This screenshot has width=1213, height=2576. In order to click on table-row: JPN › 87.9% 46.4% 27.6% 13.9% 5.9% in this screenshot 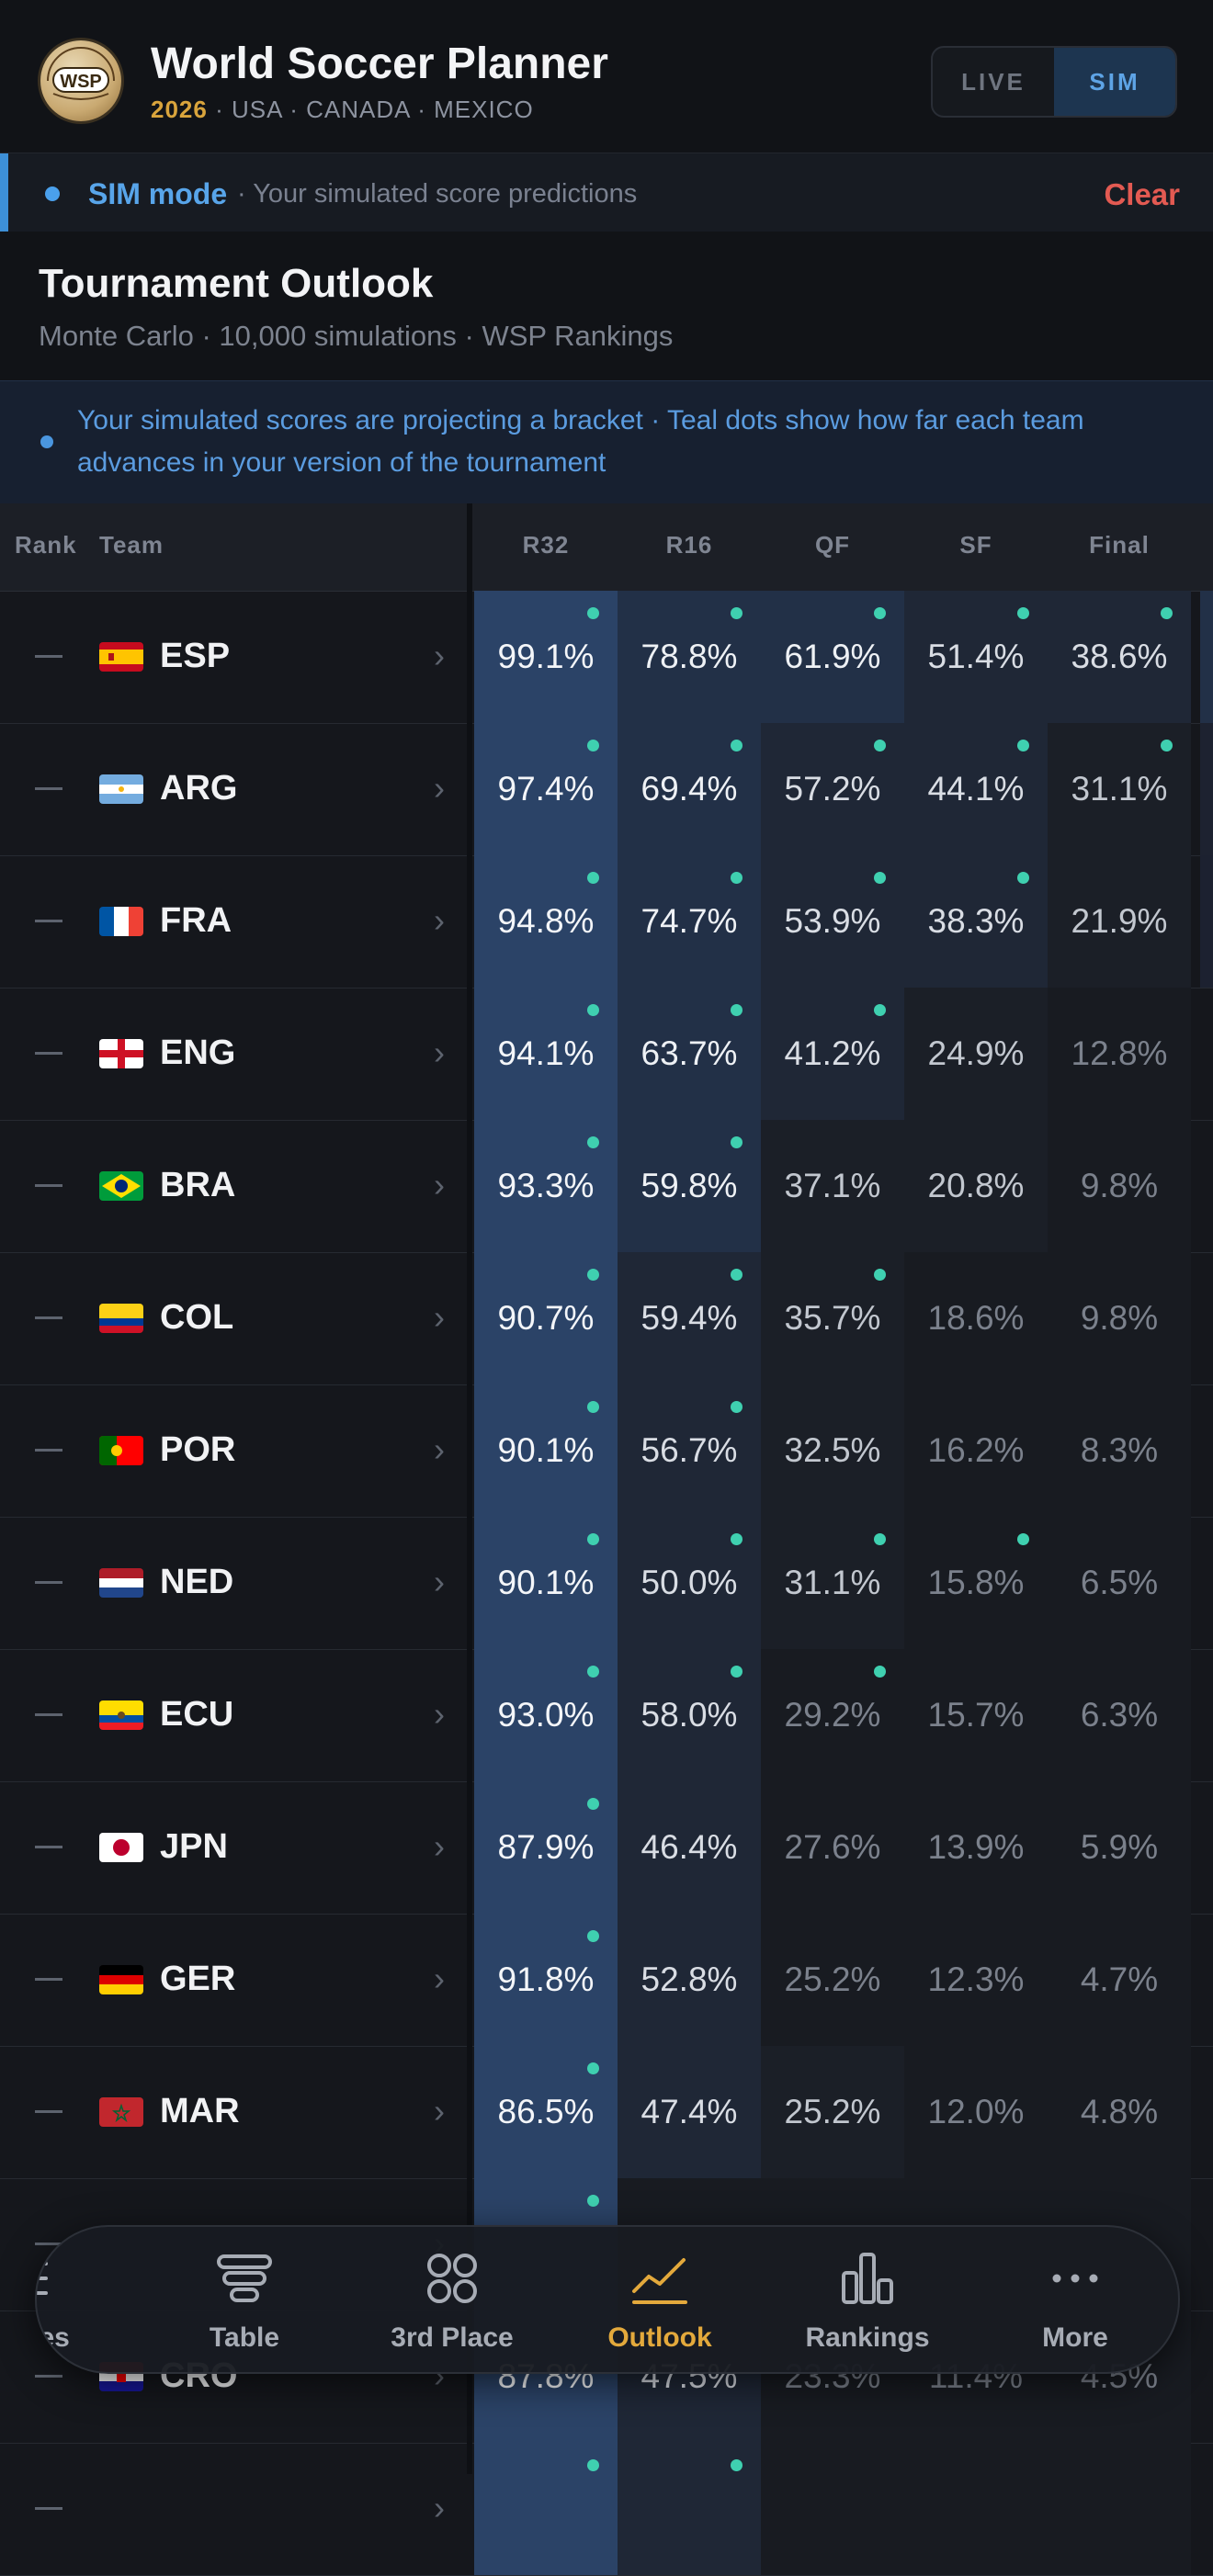, I will do `click(606, 1848)`.